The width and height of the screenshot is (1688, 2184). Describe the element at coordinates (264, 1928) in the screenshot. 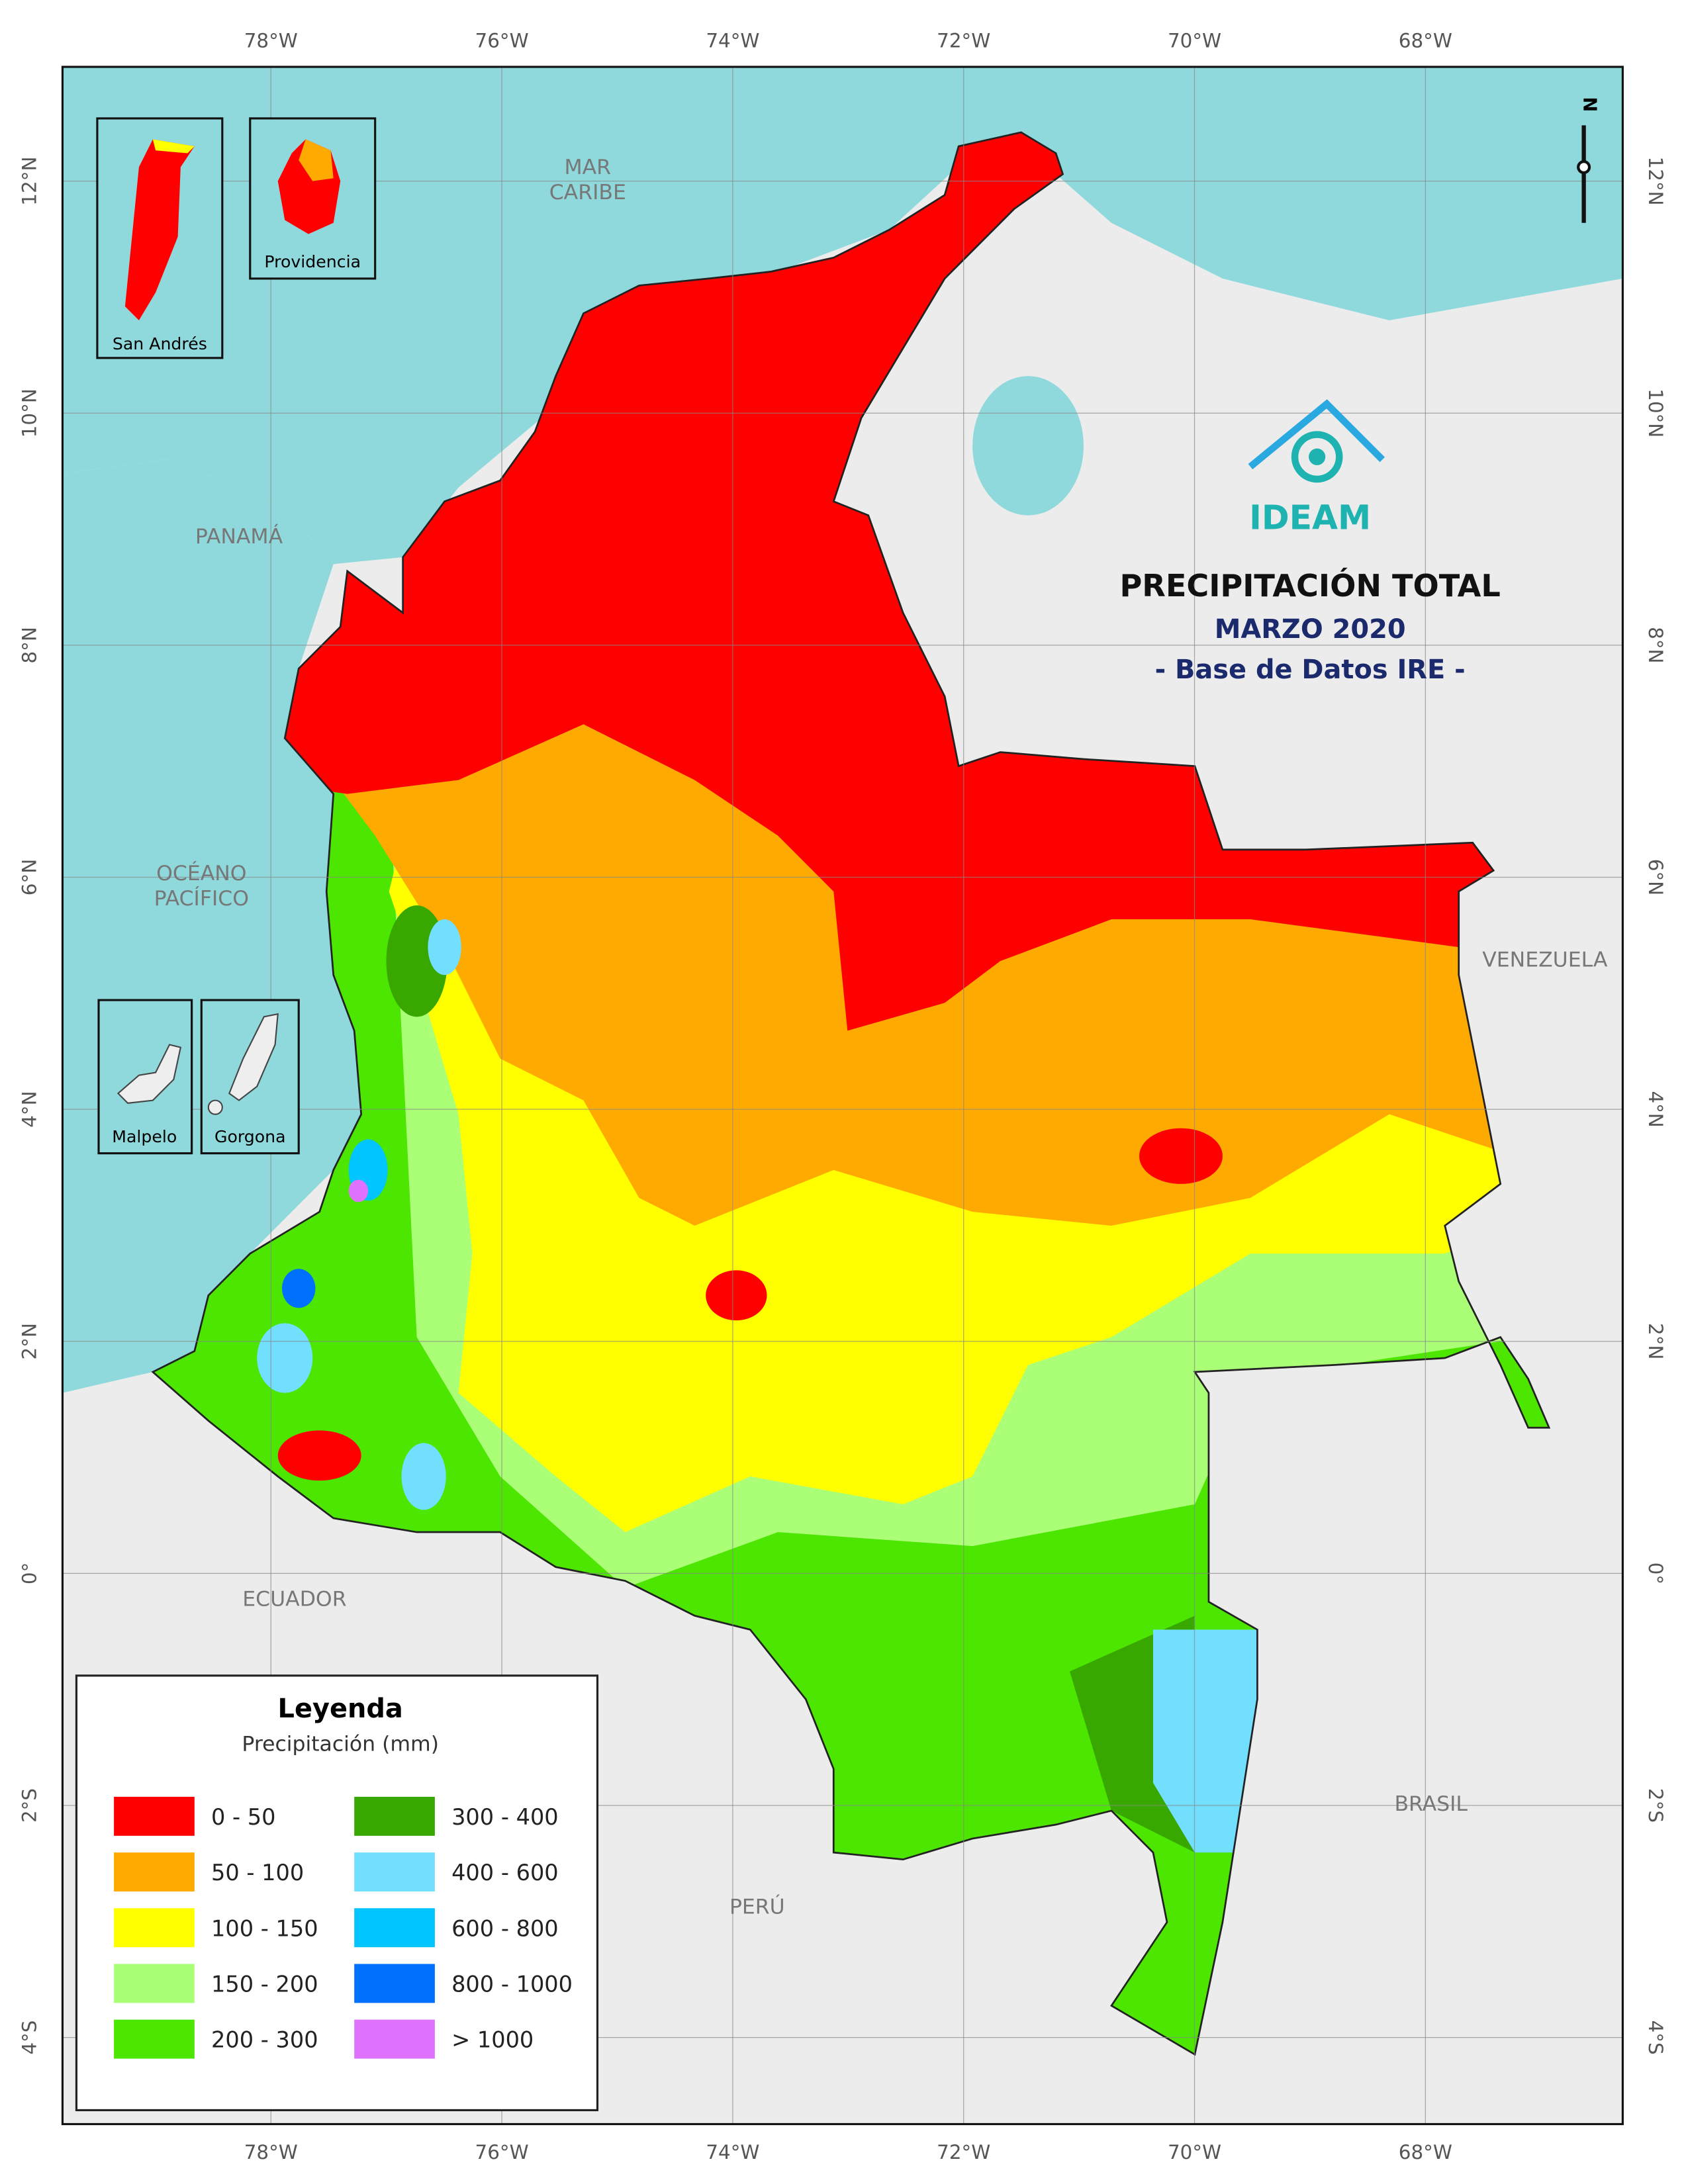

I see `legend-label: 100 - 150` at that location.